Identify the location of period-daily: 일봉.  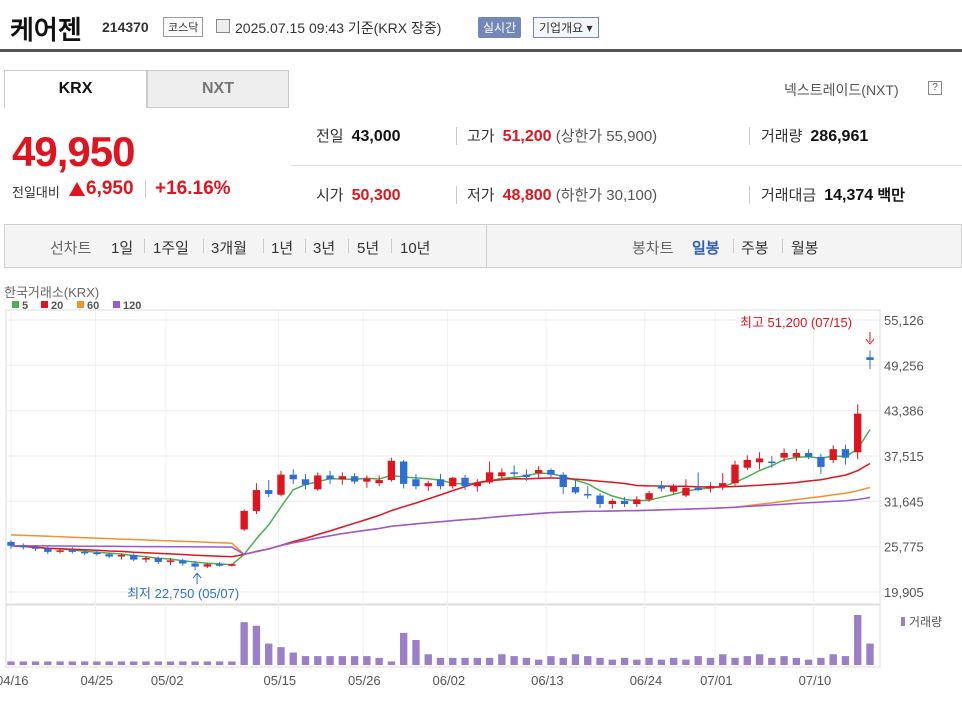
(706, 248).